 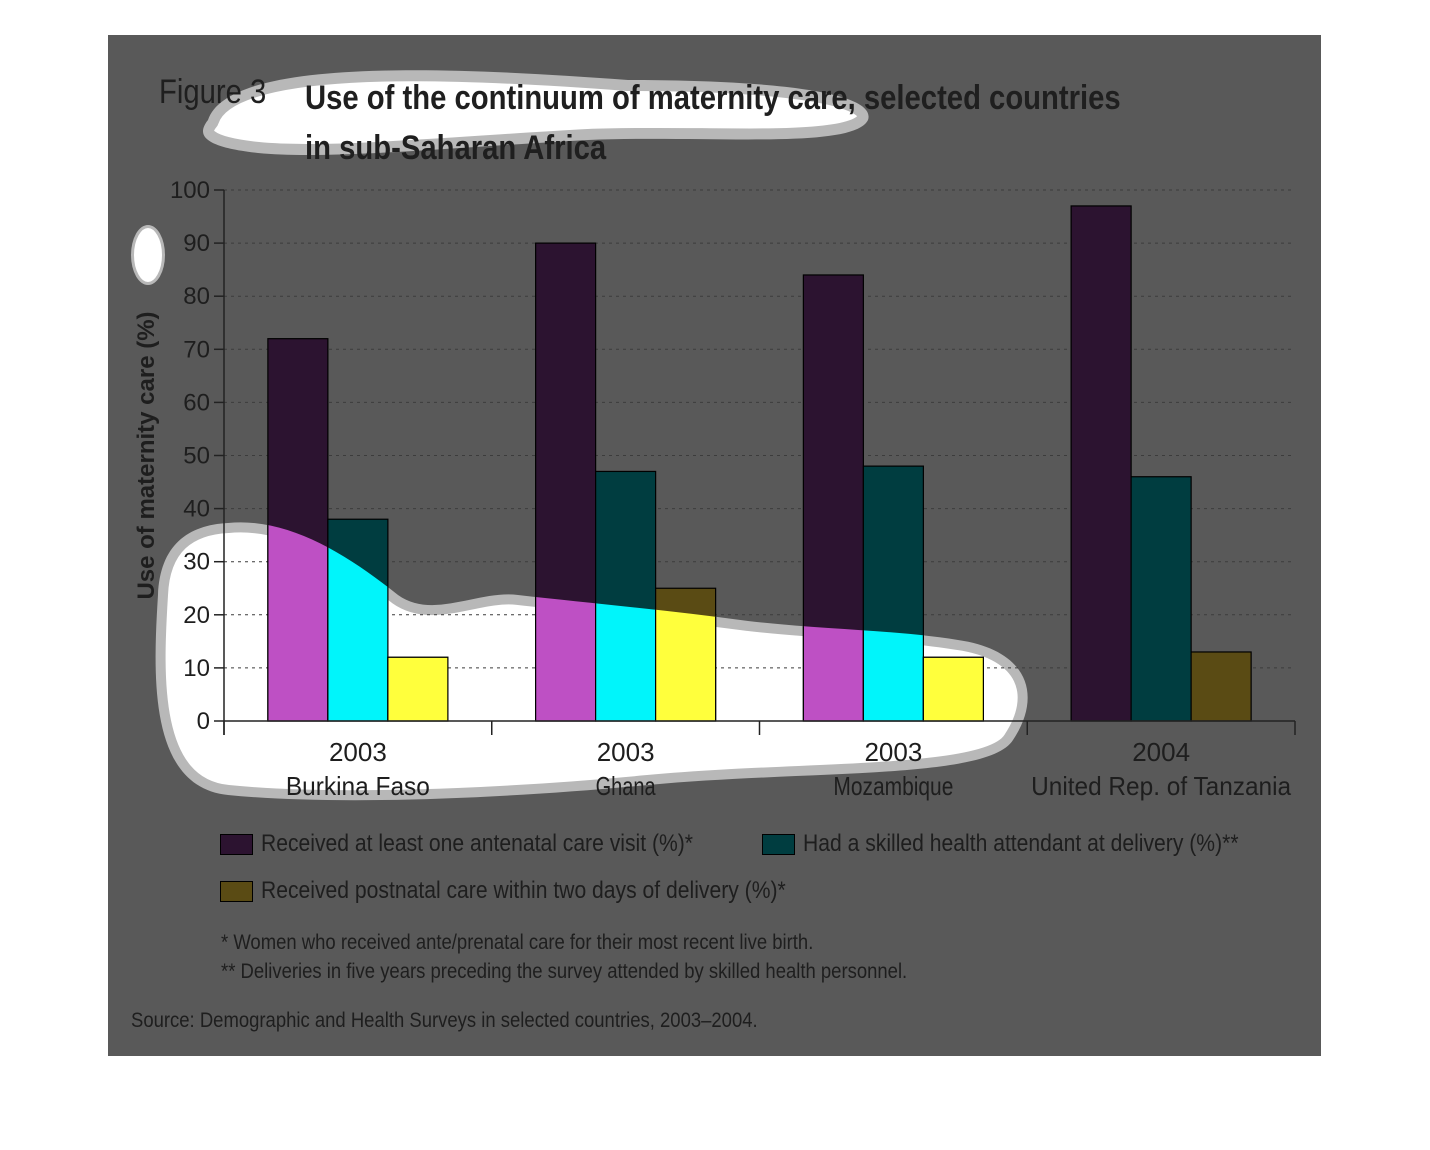 What do you see at coordinates (196, 456) in the screenshot?
I see `y-tick-label: 50` at bounding box center [196, 456].